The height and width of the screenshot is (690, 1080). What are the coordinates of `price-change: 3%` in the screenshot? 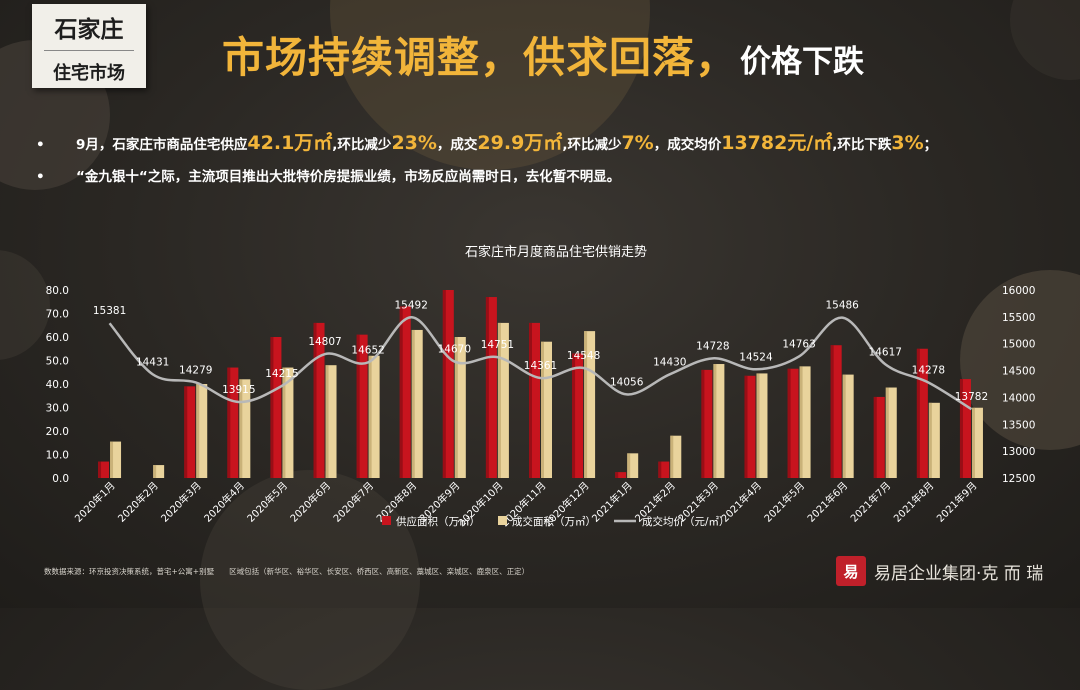 It's located at (907, 143).